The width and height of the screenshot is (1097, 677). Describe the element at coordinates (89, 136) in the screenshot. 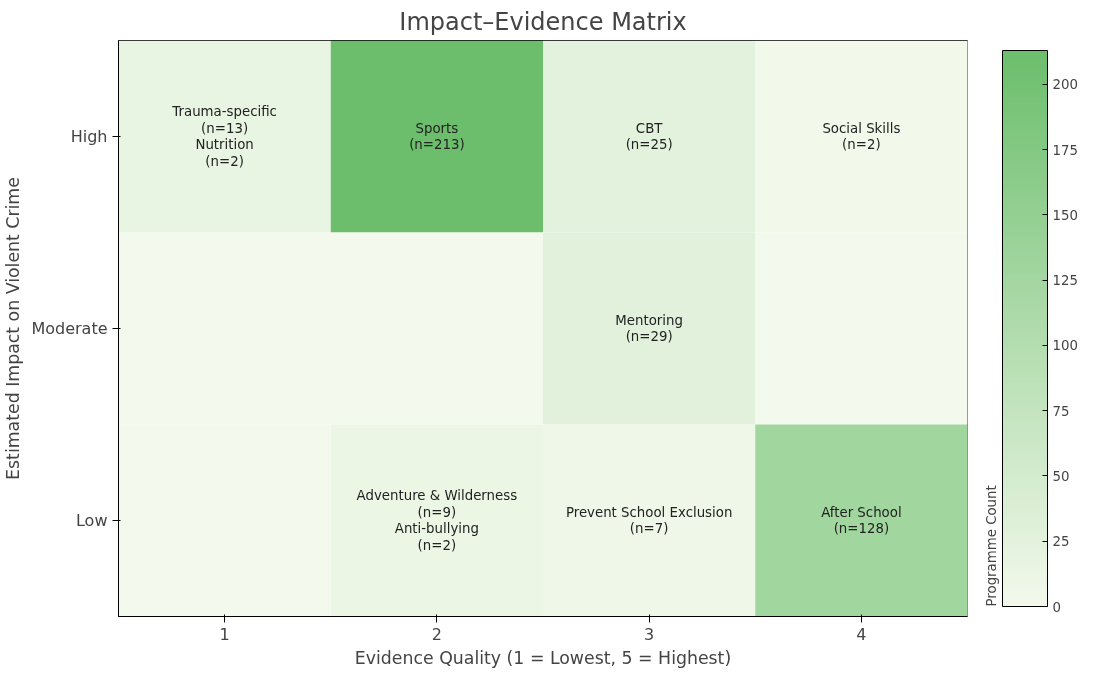

I see `y-tick-label: High` at that location.